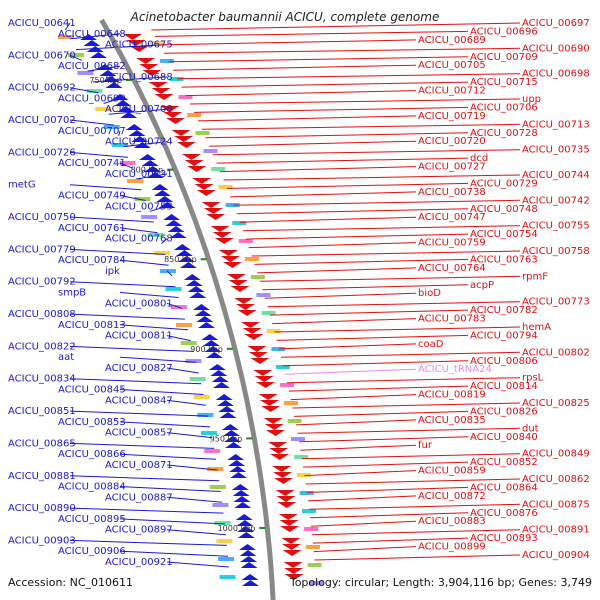  What do you see at coordinates (452, 40) in the screenshot?
I see `gene-label-acicu-00689: ACICU_00689` at bounding box center [452, 40].